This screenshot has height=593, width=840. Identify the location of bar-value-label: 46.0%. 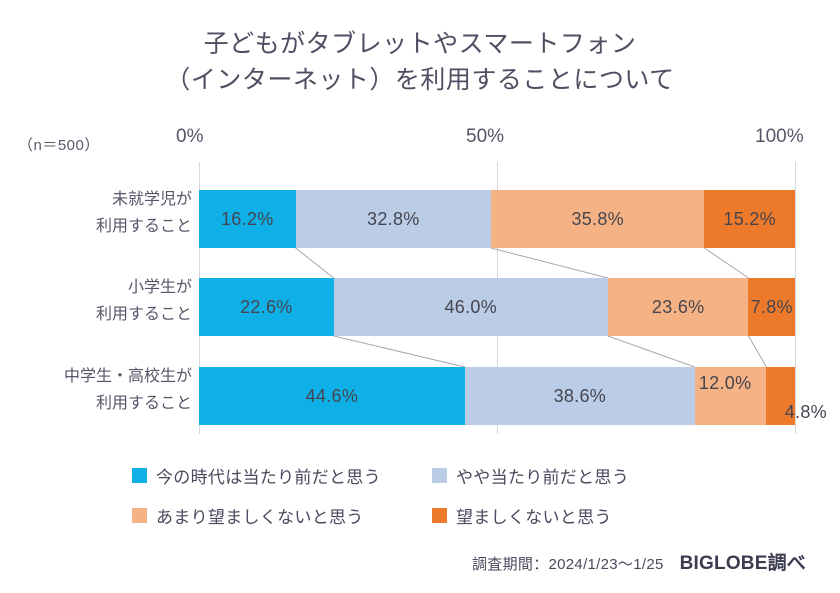
(471, 306).